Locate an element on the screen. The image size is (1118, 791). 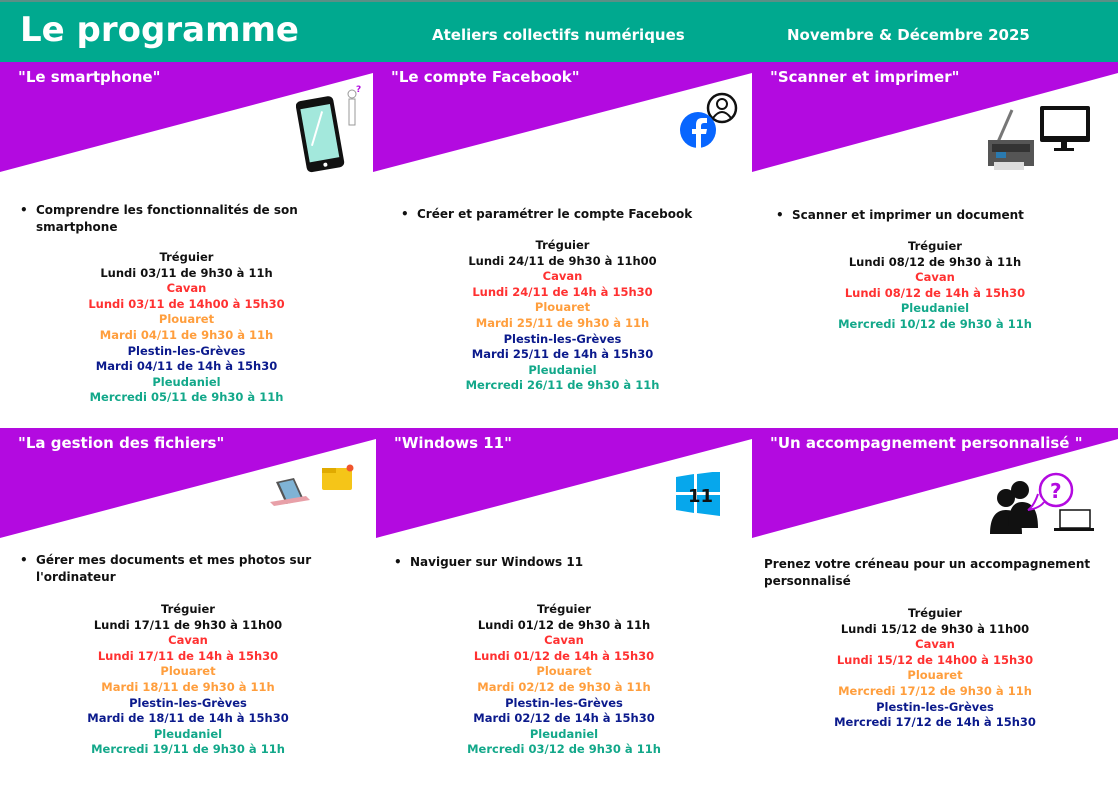
session-time: Mercredi 17/12 de 9h30 à 11h is located at coordinates (935, 690).